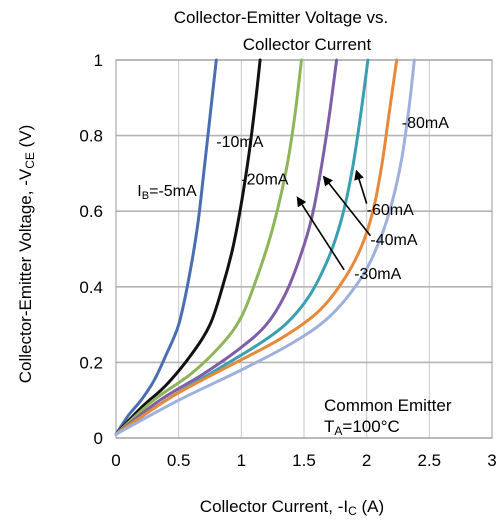 This screenshot has width=504, height=522. I want to click on series-line, so click(166, 247).